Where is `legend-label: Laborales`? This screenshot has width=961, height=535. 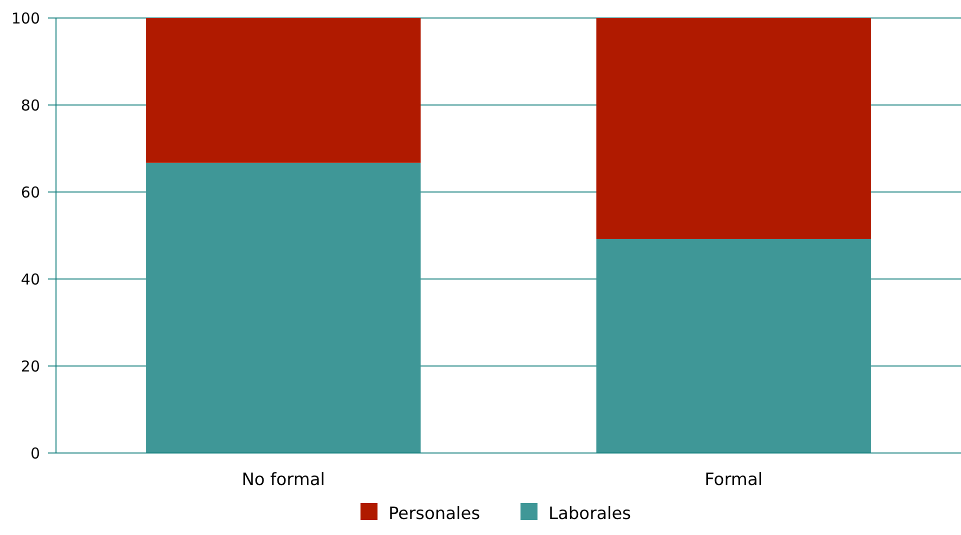
legend-label: Laborales is located at coordinates (590, 514).